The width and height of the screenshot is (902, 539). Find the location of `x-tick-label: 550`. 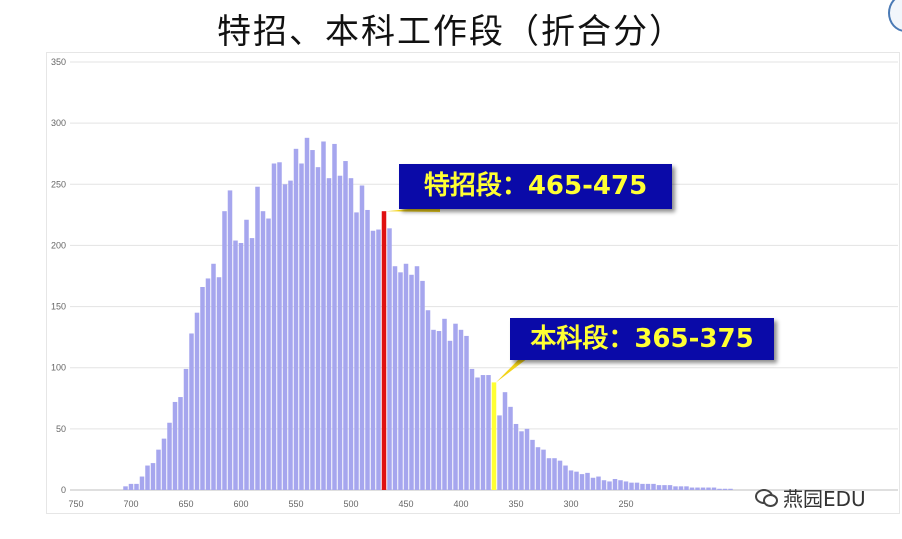

x-tick-label: 550 is located at coordinates (295, 504).